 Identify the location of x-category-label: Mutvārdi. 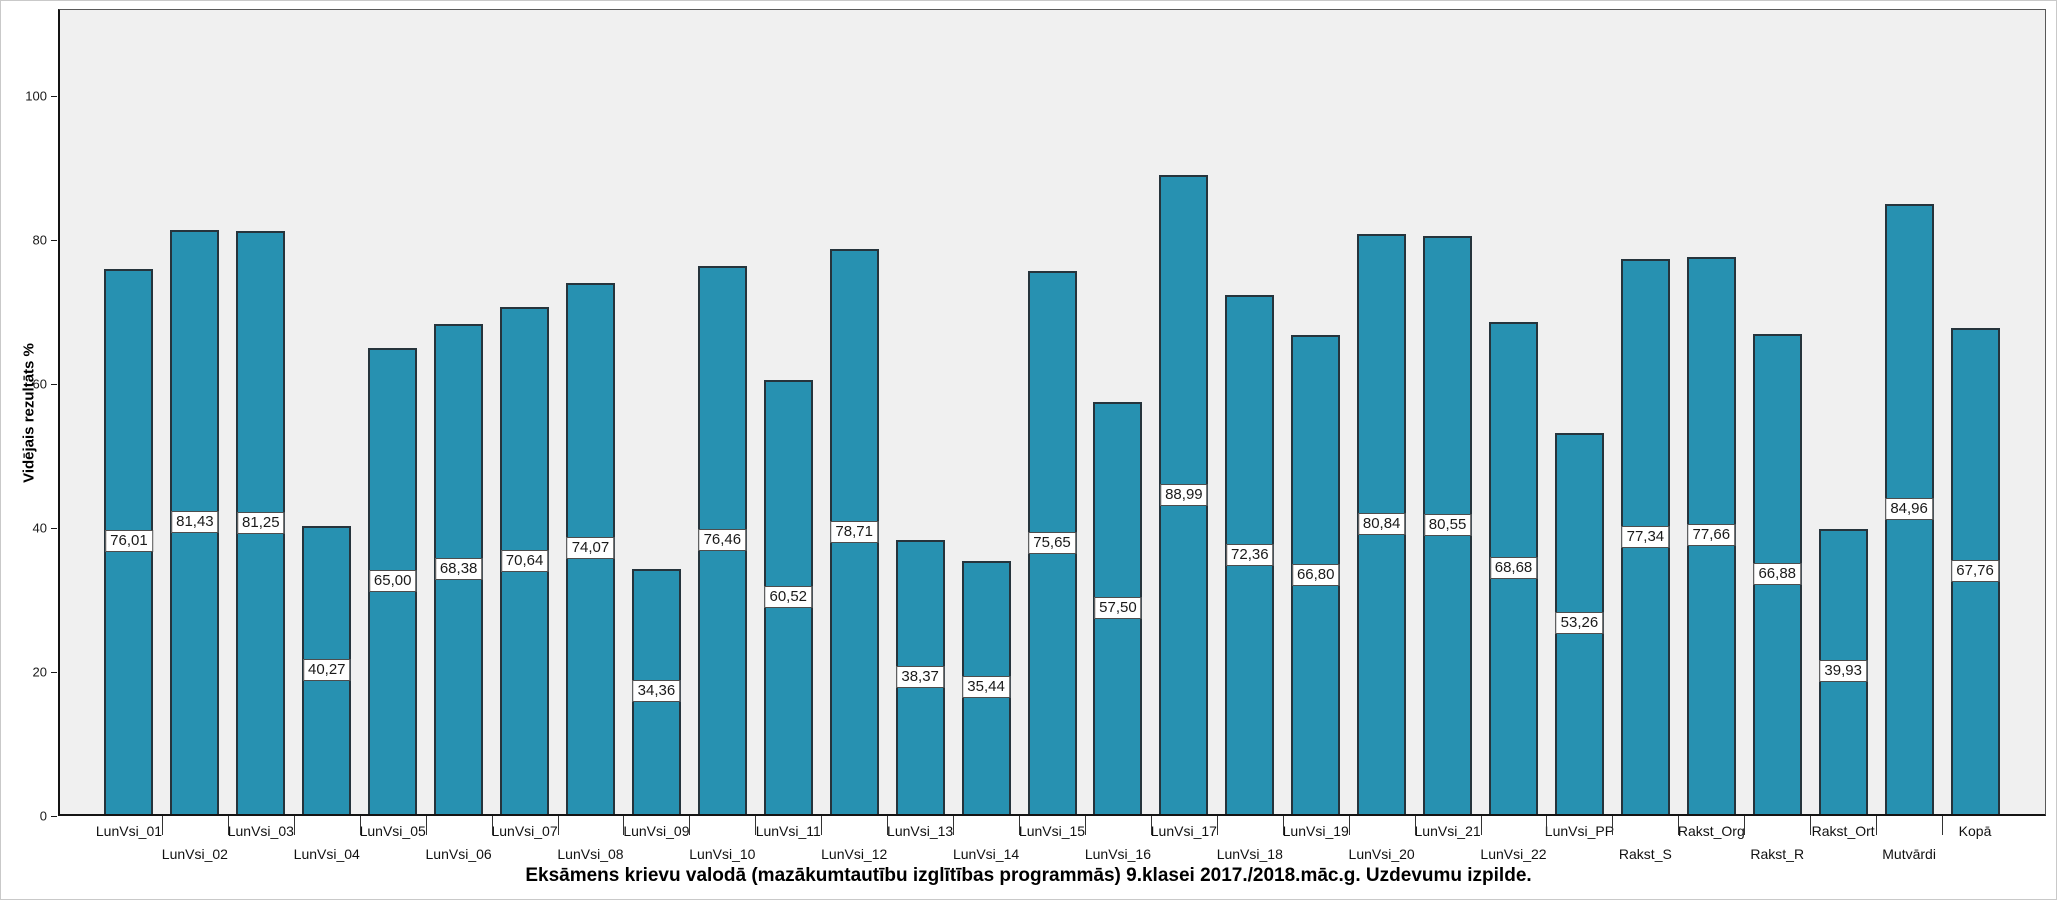
(1909, 854).